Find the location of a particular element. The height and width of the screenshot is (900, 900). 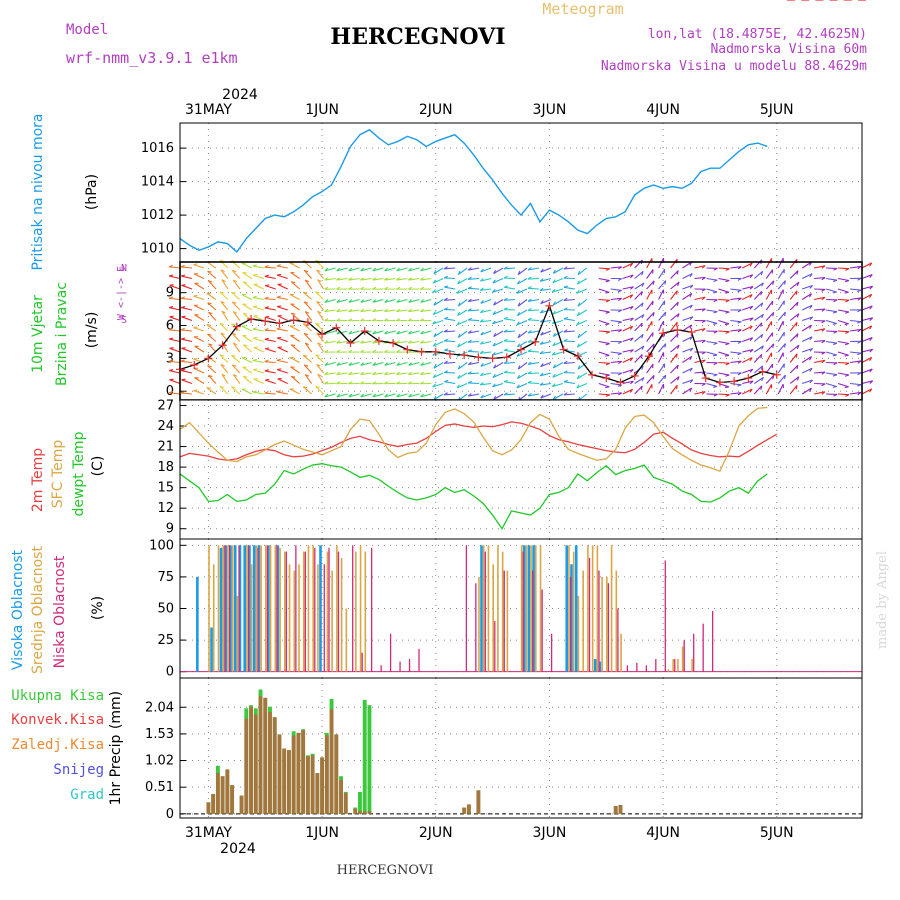

pressure-ylabel: Pritisak na nivou mora is located at coordinates (38, 191).